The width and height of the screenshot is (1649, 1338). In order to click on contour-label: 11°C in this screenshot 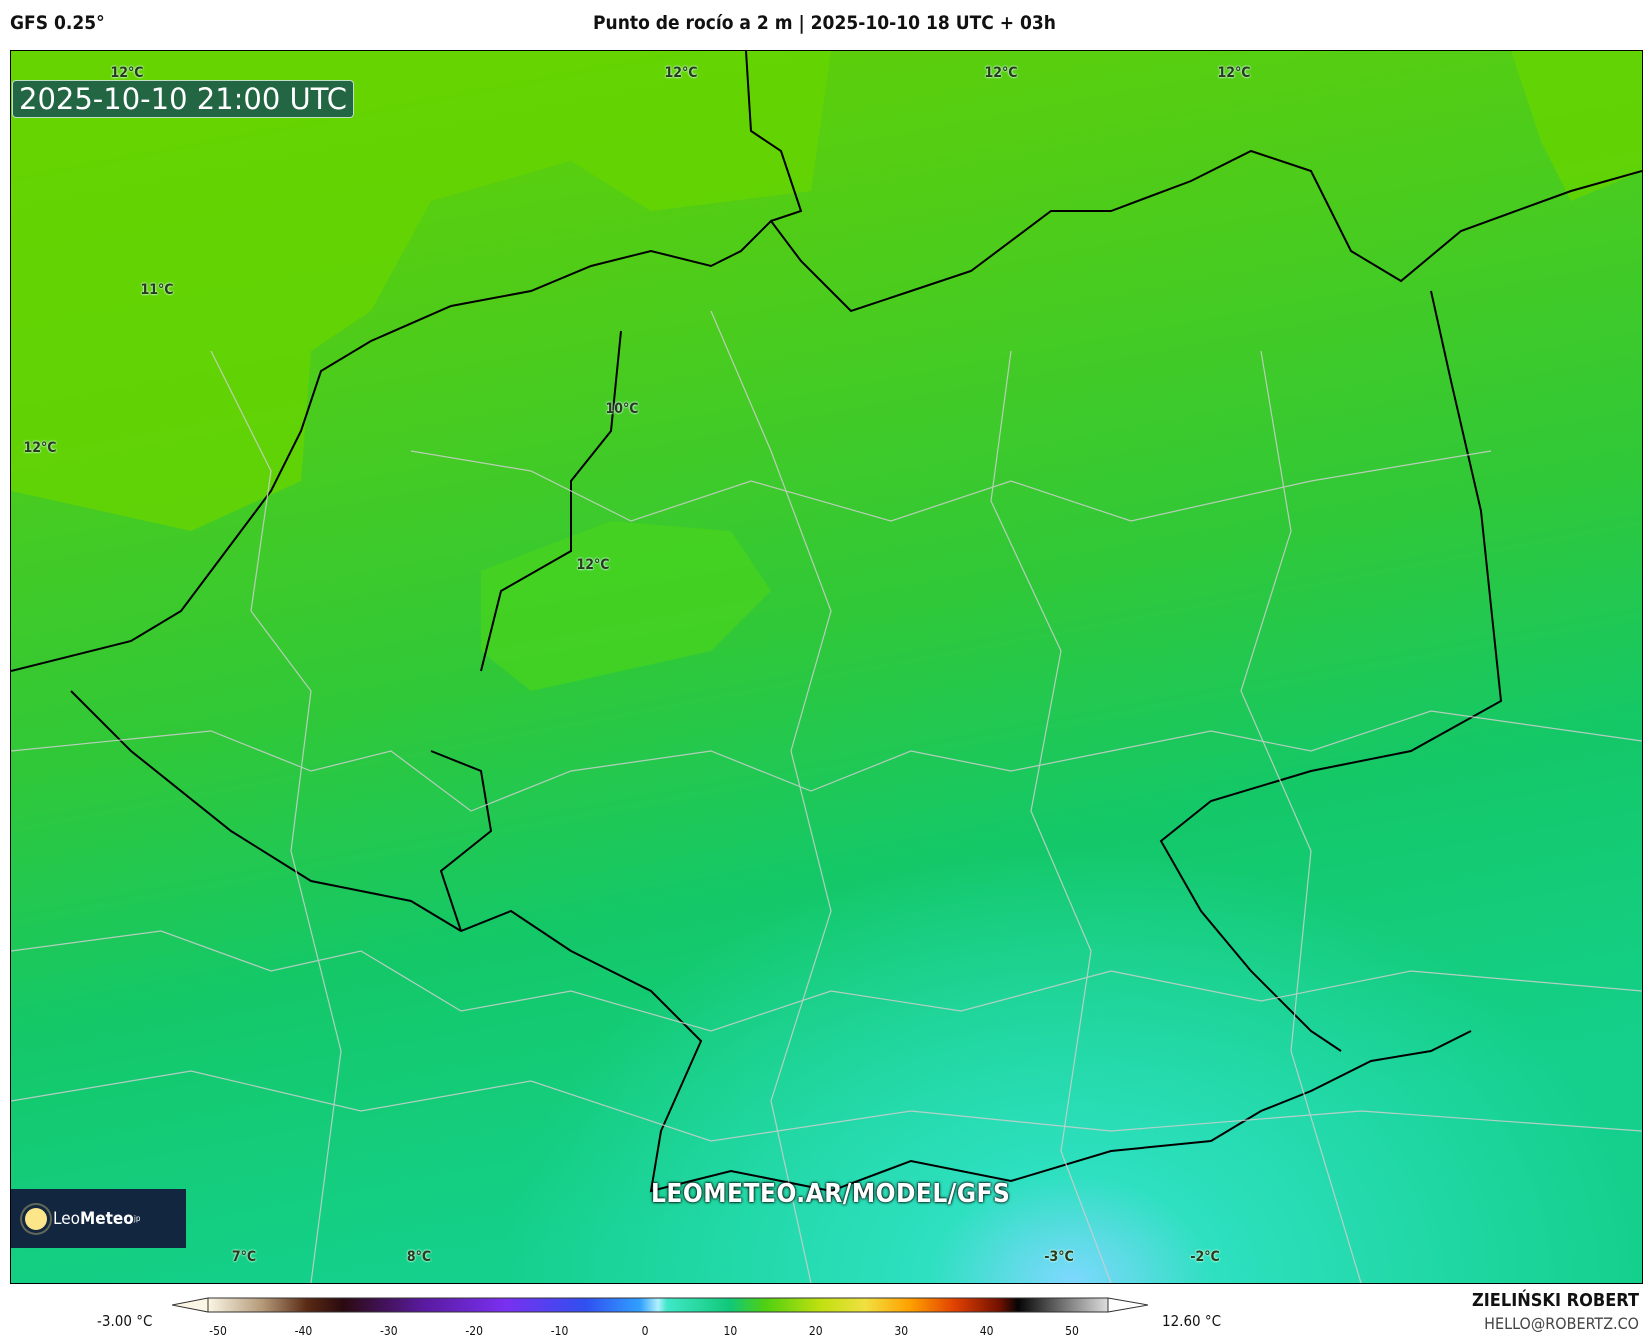, I will do `click(157, 290)`.